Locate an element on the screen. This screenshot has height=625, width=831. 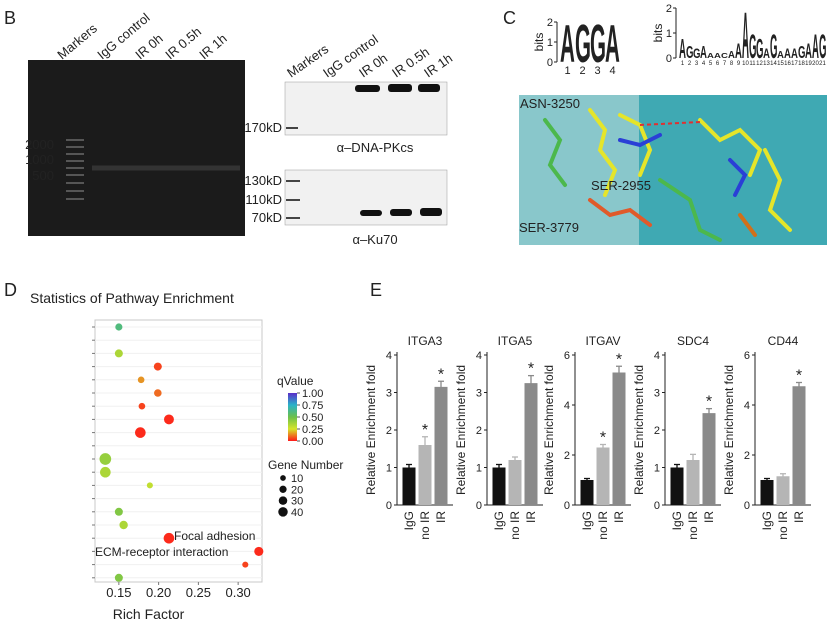
x-tick-label: 0.15 is located at coordinates (118, 592).